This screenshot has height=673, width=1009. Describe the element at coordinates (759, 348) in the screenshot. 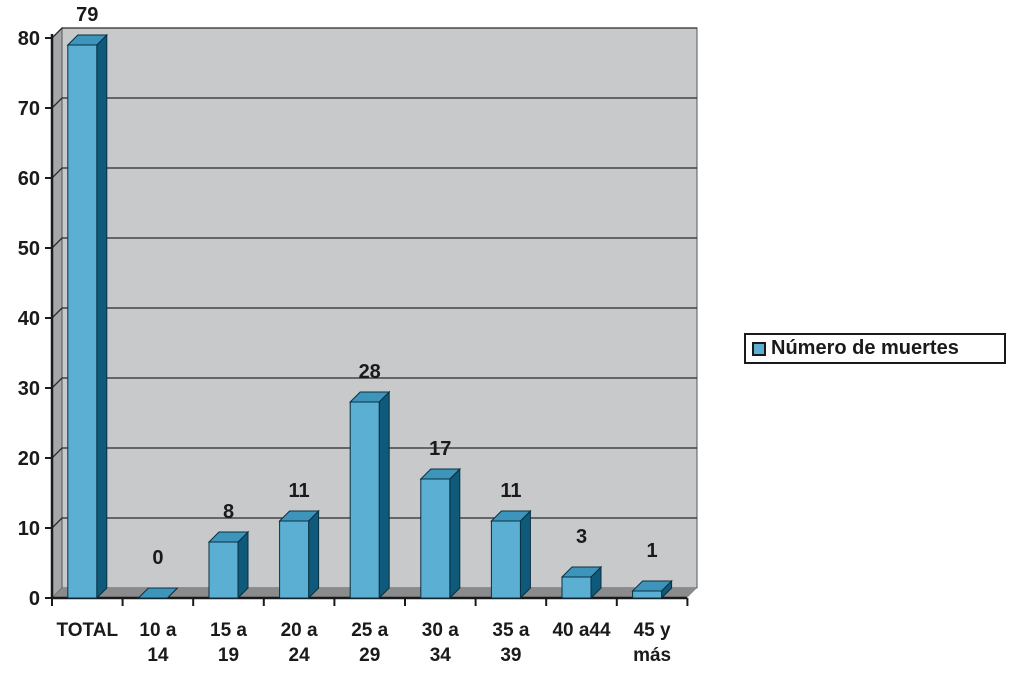

I see `legend-swatch` at that location.